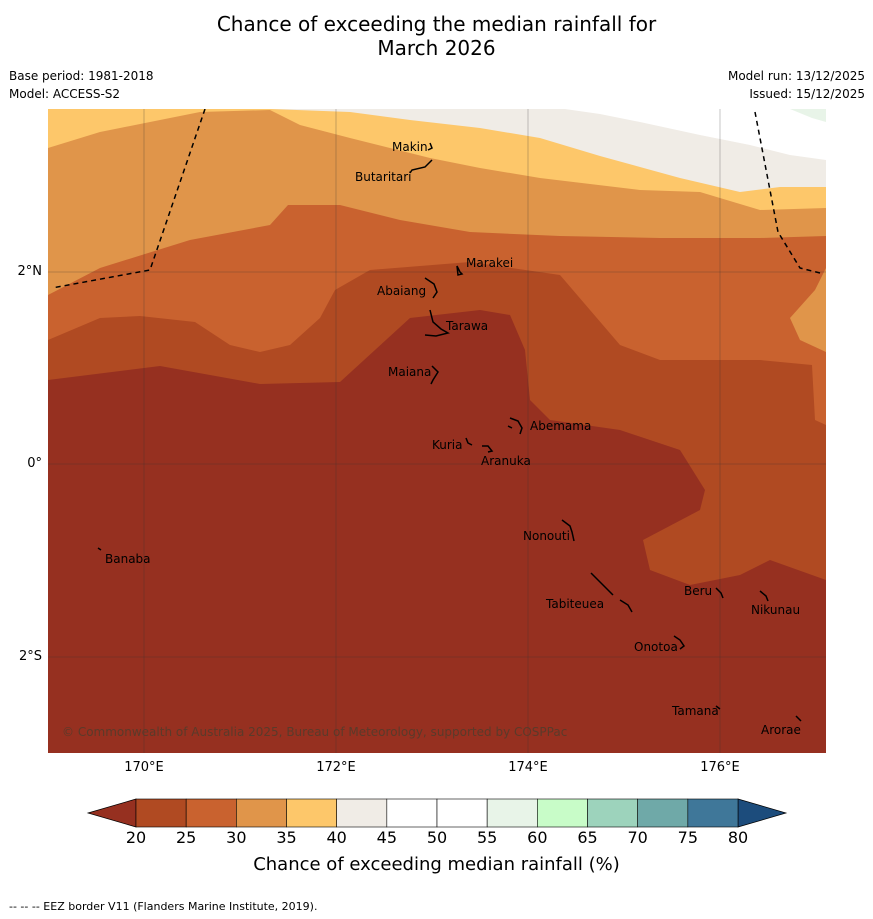 The image size is (873, 919). What do you see at coordinates (738, 837) in the screenshot?
I see `colorbar-tick-label: 80` at bounding box center [738, 837].